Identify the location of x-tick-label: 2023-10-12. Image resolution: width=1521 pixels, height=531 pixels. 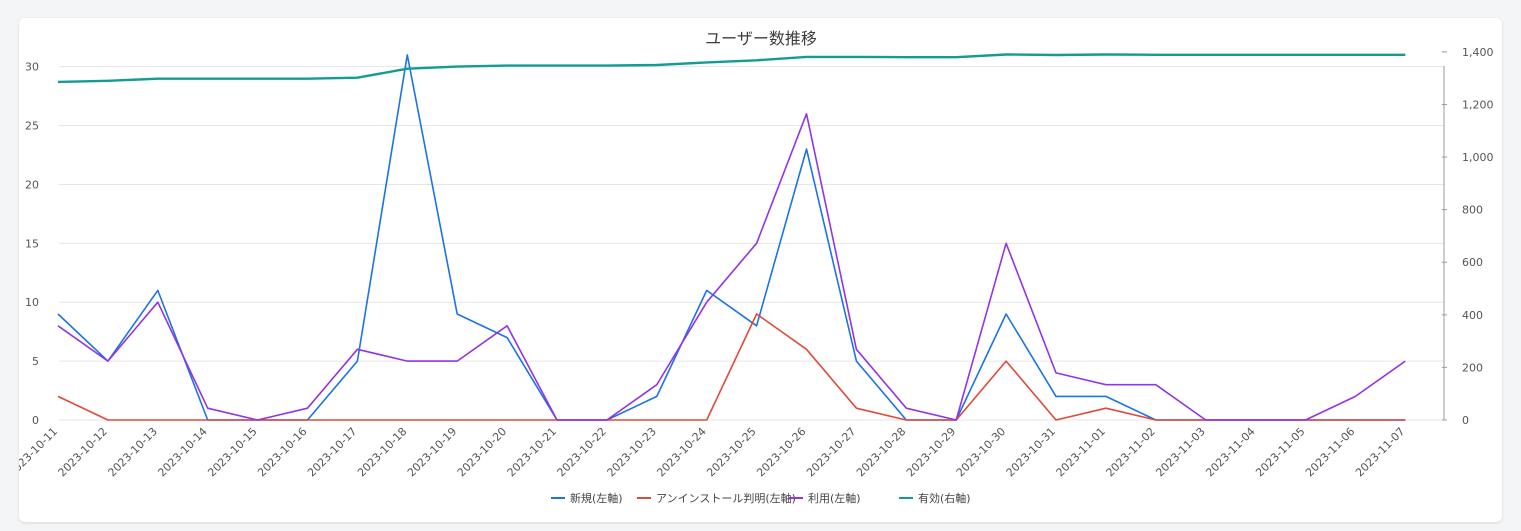
(83, 452).